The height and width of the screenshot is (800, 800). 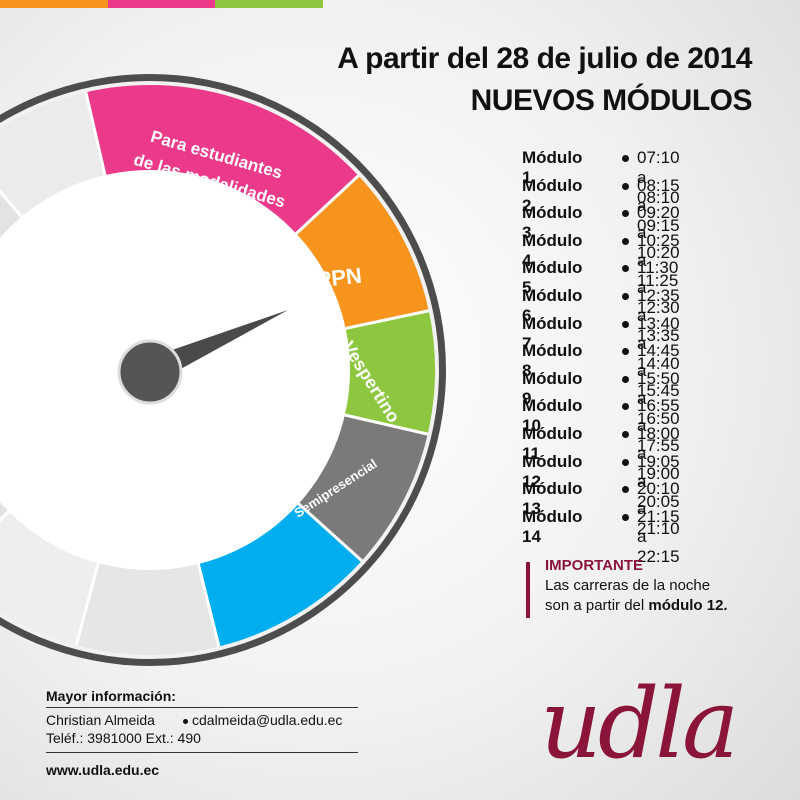 What do you see at coordinates (658, 398) in the screenshot?
I see `module-time: 15:50 a 16:50` at bounding box center [658, 398].